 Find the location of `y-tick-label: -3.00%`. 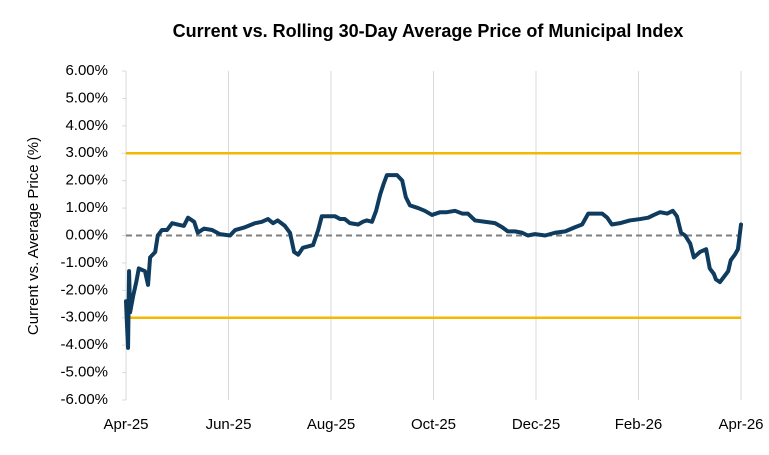

y-tick-label: -3.00% is located at coordinates (84, 317).